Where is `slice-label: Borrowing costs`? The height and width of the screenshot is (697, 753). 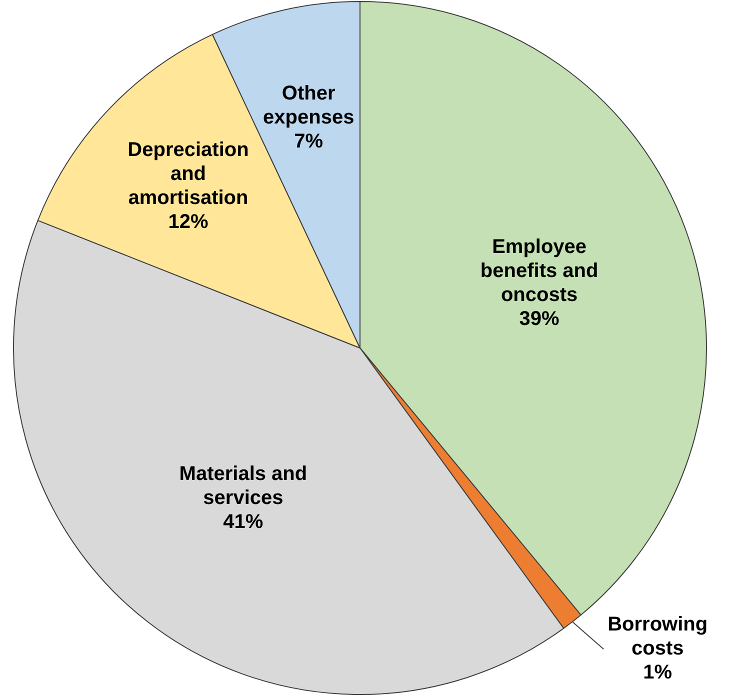 slice-label: Borrowing costs is located at coordinates (658, 637).